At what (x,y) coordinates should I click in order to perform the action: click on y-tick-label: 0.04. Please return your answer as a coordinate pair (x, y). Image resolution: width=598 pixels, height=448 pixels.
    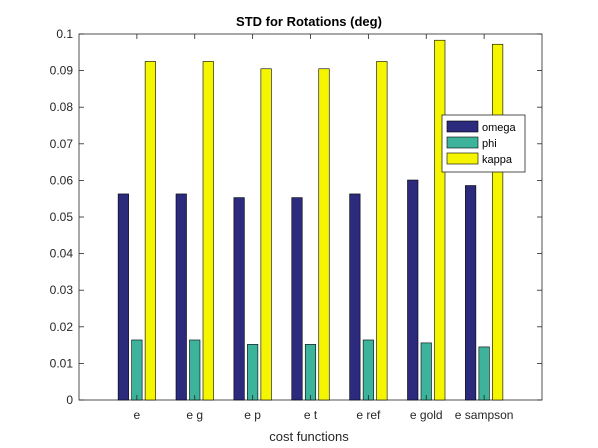
    Looking at the image, I should click on (62, 254).